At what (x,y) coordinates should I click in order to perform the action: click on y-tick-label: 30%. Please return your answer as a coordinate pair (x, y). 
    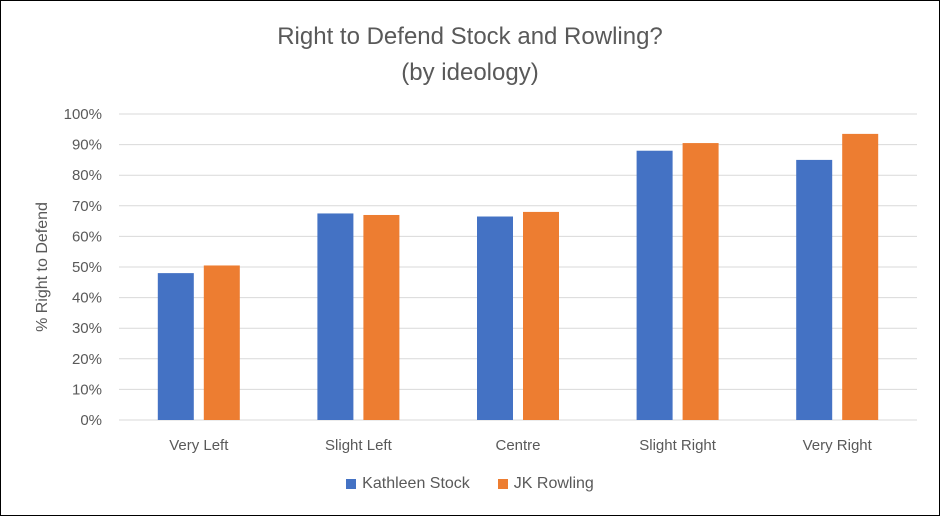
    Looking at the image, I should click on (87, 328).